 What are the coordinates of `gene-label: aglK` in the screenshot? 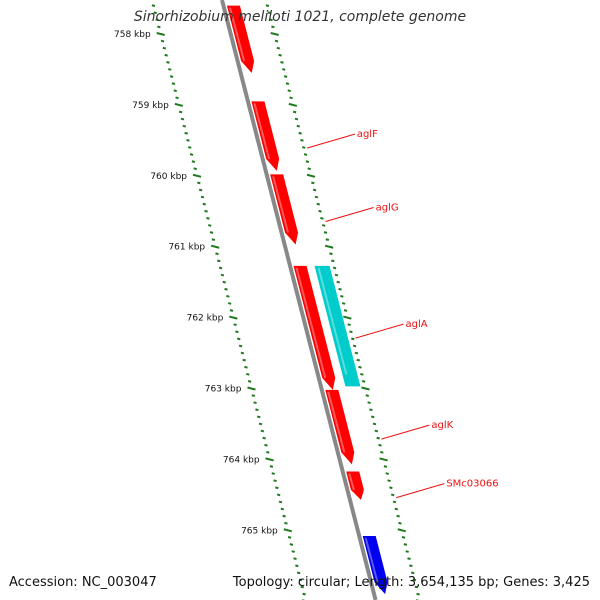 It's located at (442, 425).